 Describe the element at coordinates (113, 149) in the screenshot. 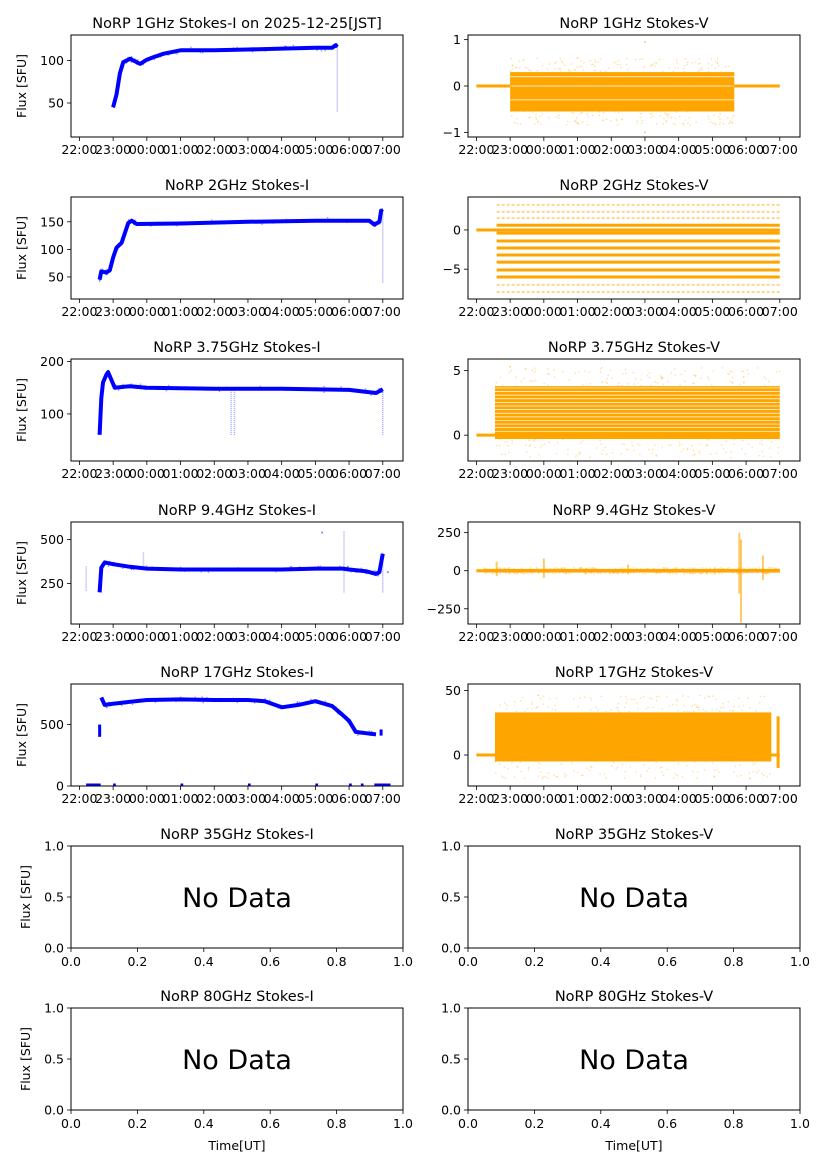

I see `x-tick-label: 23:00` at that location.